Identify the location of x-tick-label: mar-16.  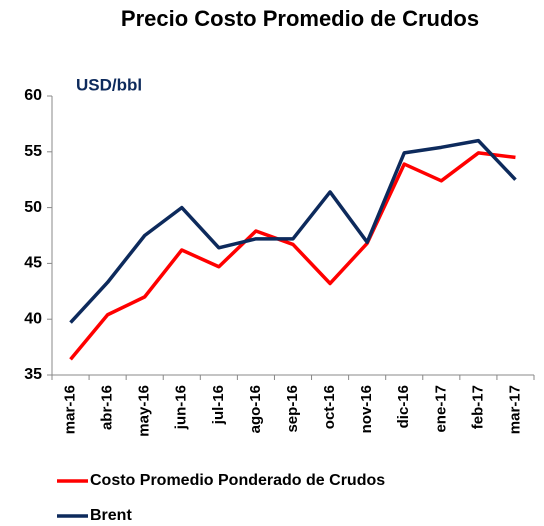
(70, 409).